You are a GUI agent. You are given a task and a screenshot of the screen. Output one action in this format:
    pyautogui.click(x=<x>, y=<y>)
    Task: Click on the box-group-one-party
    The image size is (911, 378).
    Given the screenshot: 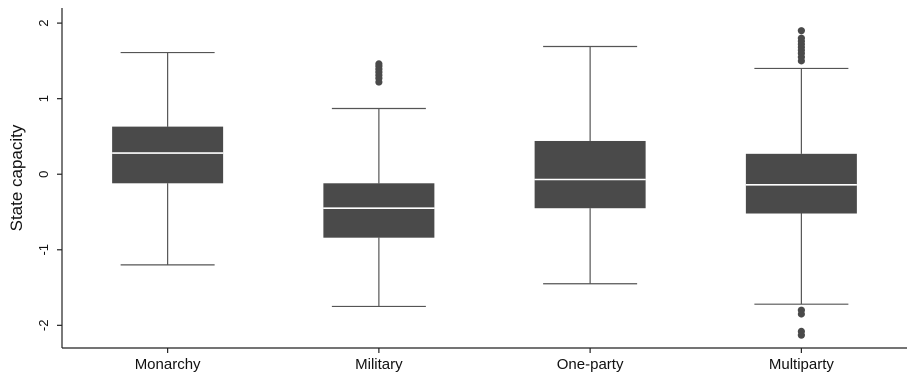 What is the action you would take?
    pyautogui.click(x=590, y=165)
    